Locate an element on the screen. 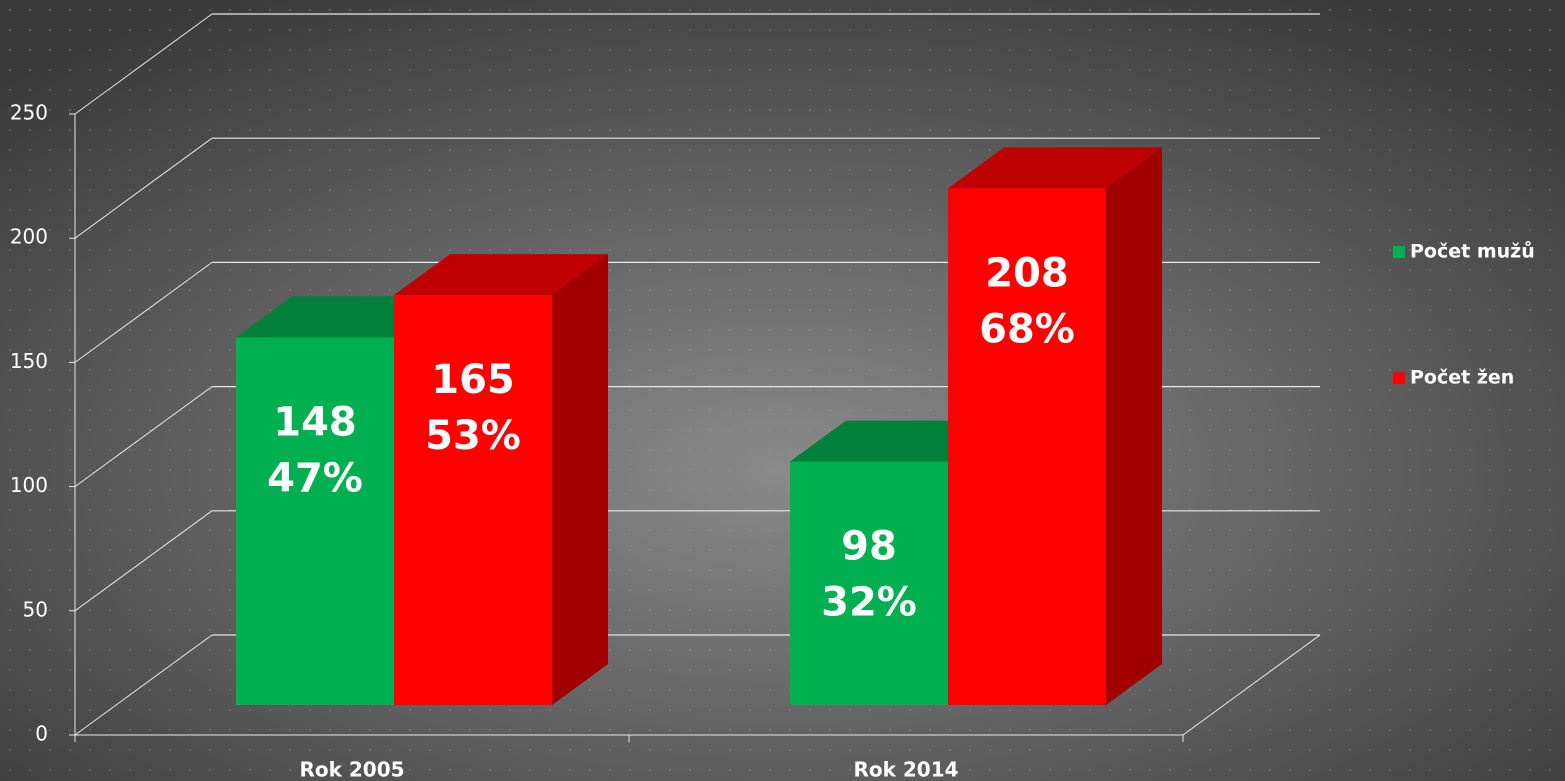 This screenshot has width=1565, height=781. y-tick-label: 100 is located at coordinates (29, 485).